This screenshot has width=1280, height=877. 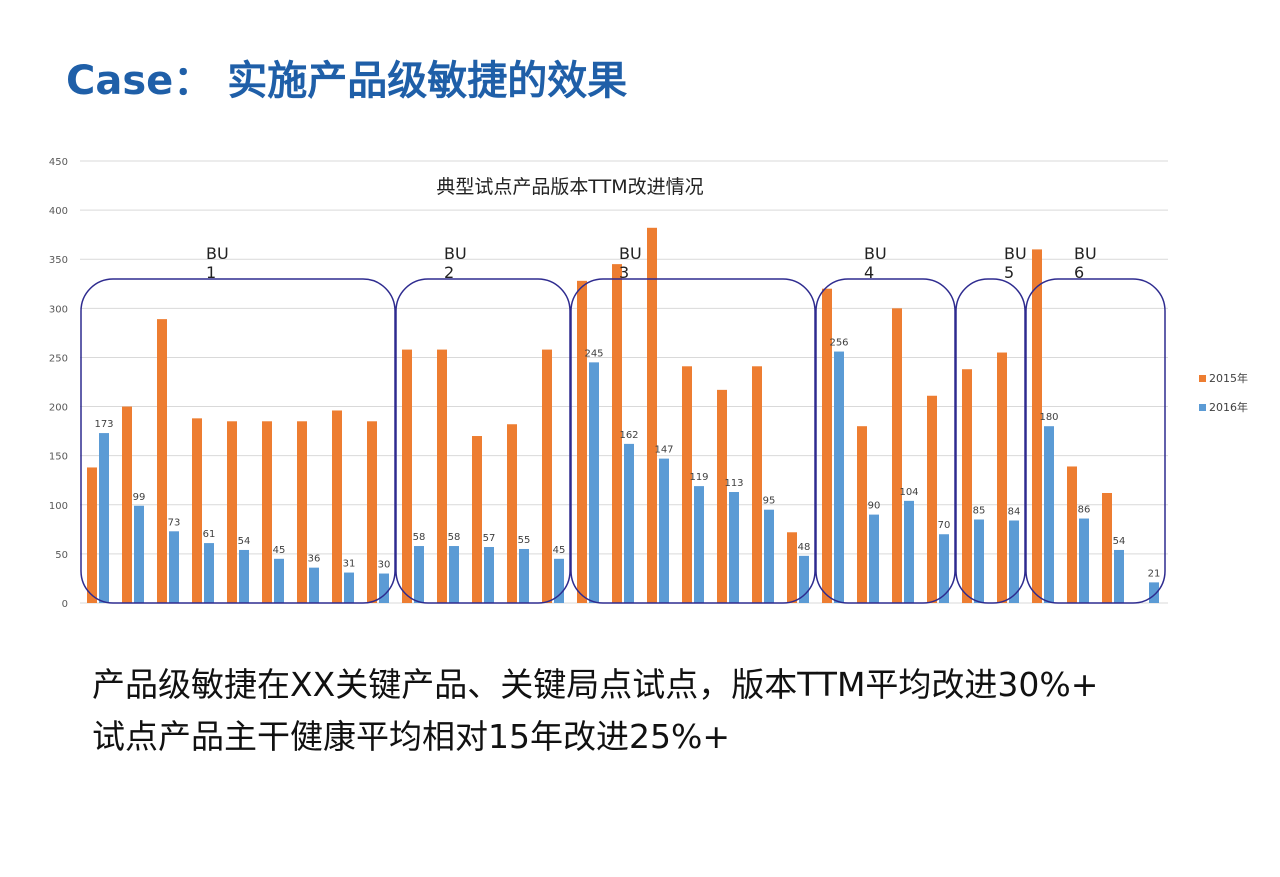 What do you see at coordinates (524, 540) in the screenshot?
I see `data-label-2016: 55` at bounding box center [524, 540].